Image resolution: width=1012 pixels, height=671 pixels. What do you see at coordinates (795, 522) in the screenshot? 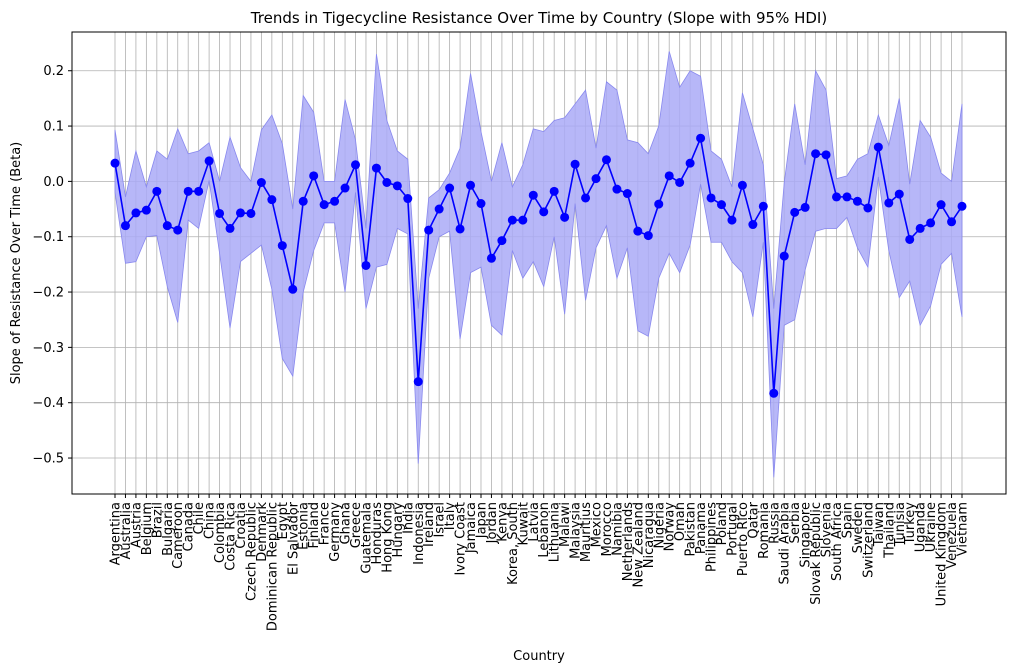
I see `x-tick-label: Serbia` at bounding box center [795, 522].